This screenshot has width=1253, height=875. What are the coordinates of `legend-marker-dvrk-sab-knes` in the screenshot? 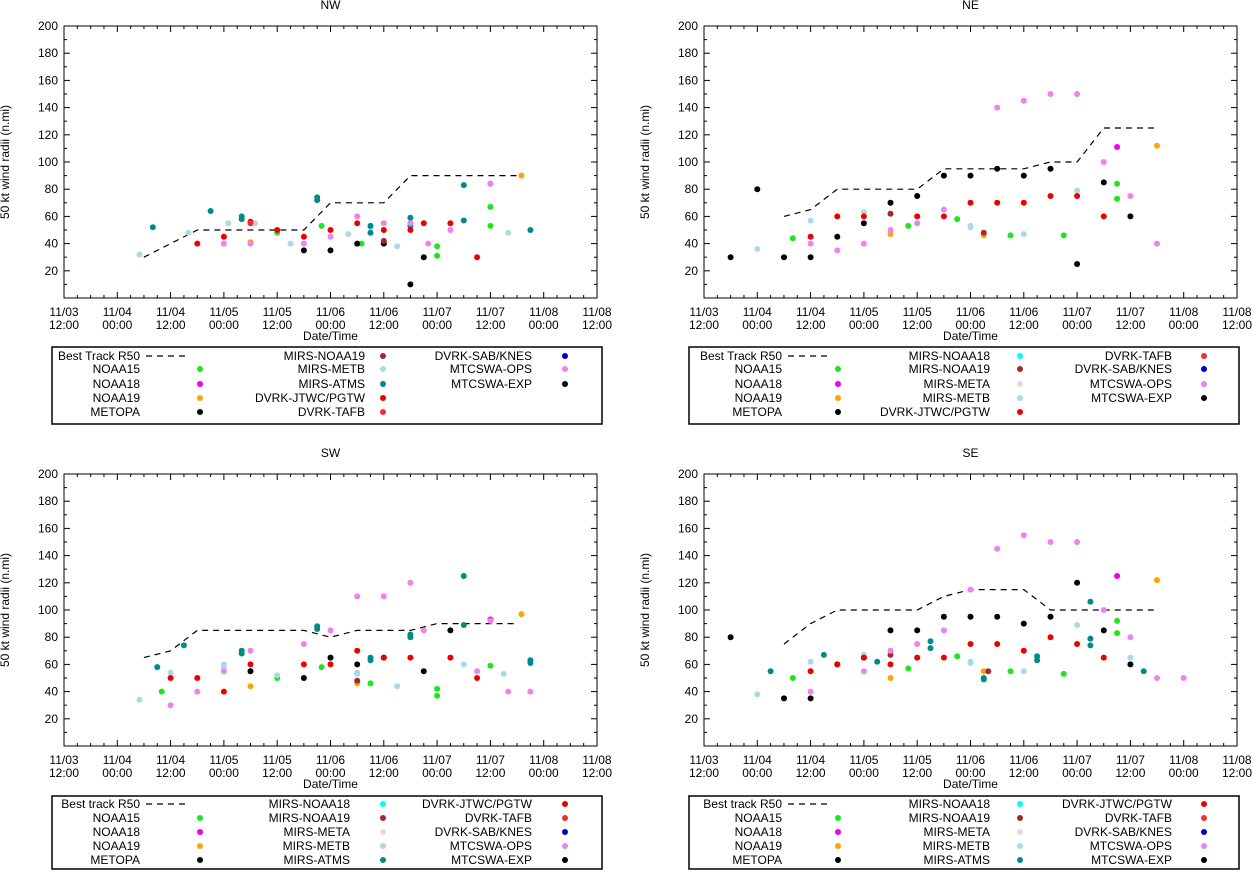 It's located at (565, 832).